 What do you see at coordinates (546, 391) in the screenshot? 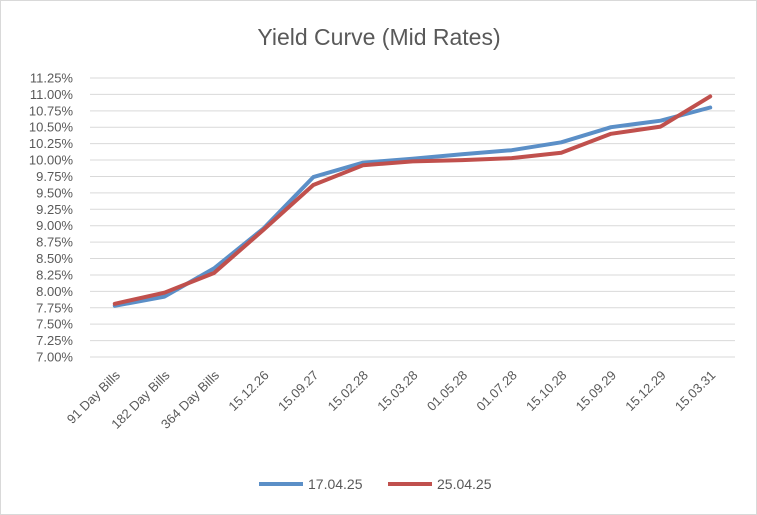
I see `x-tick-label: 15.10.28` at bounding box center [546, 391].